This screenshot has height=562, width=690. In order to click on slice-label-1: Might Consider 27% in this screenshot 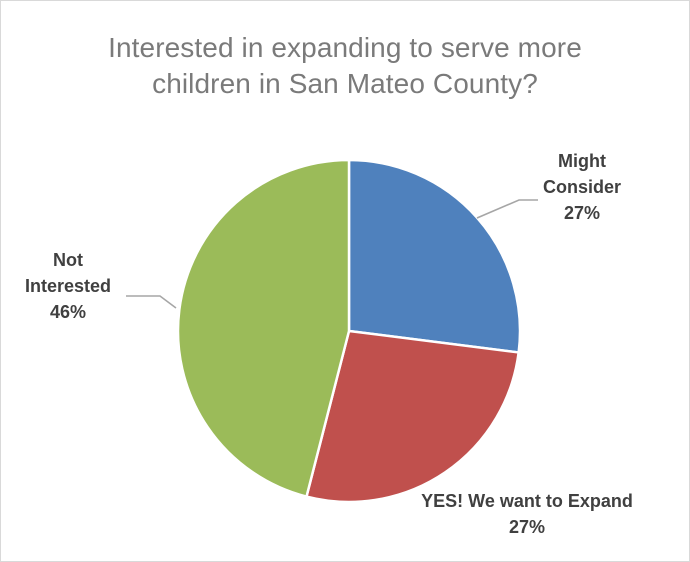, I will do `click(582, 187)`.